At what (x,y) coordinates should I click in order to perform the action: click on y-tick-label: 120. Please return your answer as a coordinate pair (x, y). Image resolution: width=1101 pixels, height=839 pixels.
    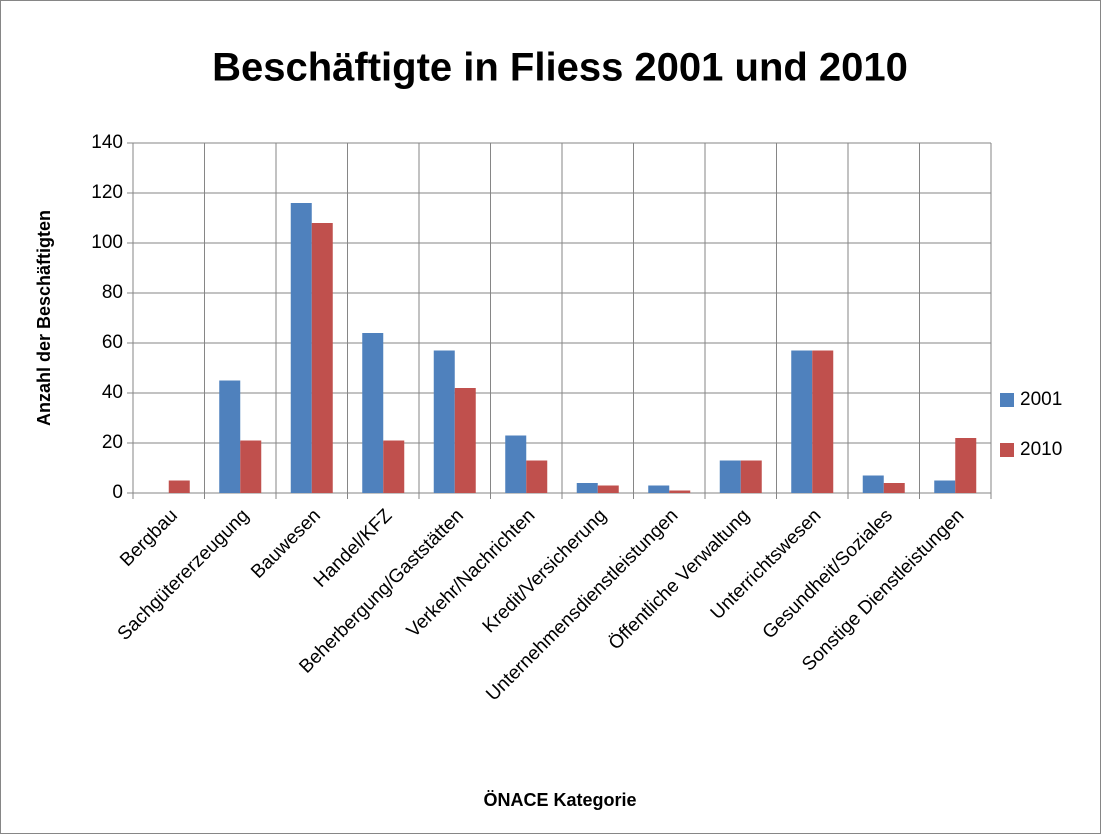
    Looking at the image, I should click on (107, 192).